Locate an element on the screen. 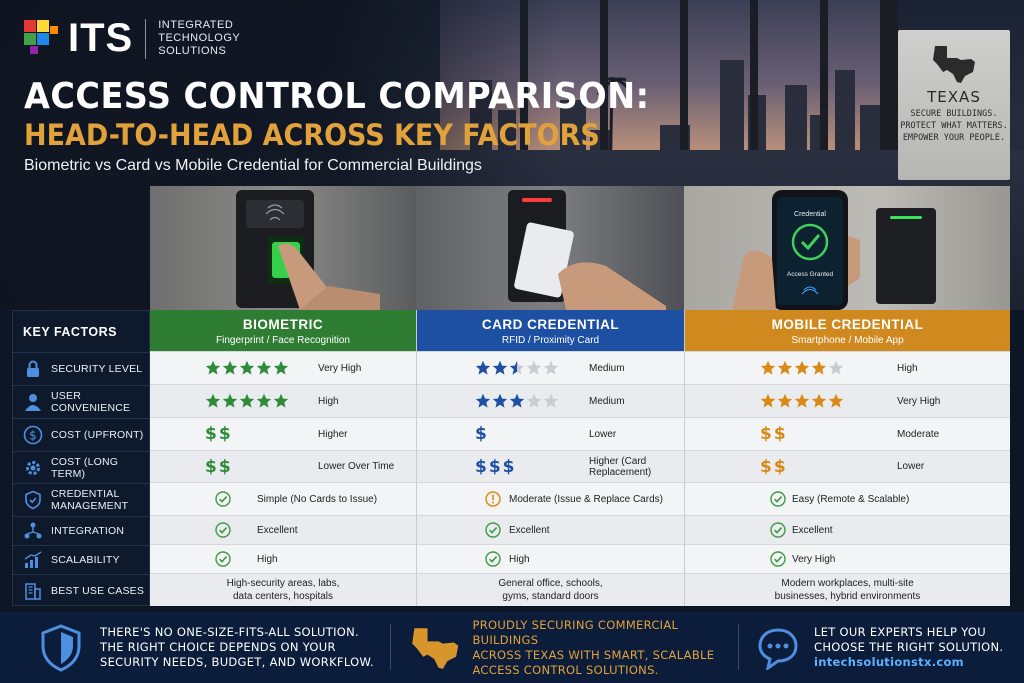 The width and height of the screenshot is (1024, 683). cell-security: Very High is located at coordinates (283, 367).